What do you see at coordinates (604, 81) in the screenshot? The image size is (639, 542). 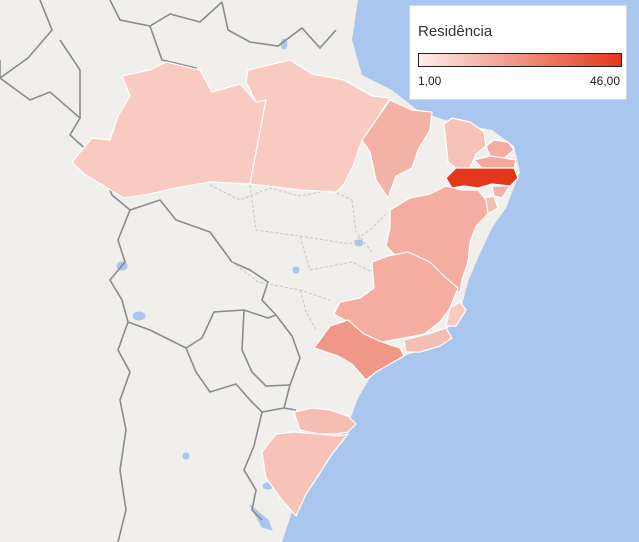 I see `legend-max-label: 46,00` at bounding box center [604, 81].